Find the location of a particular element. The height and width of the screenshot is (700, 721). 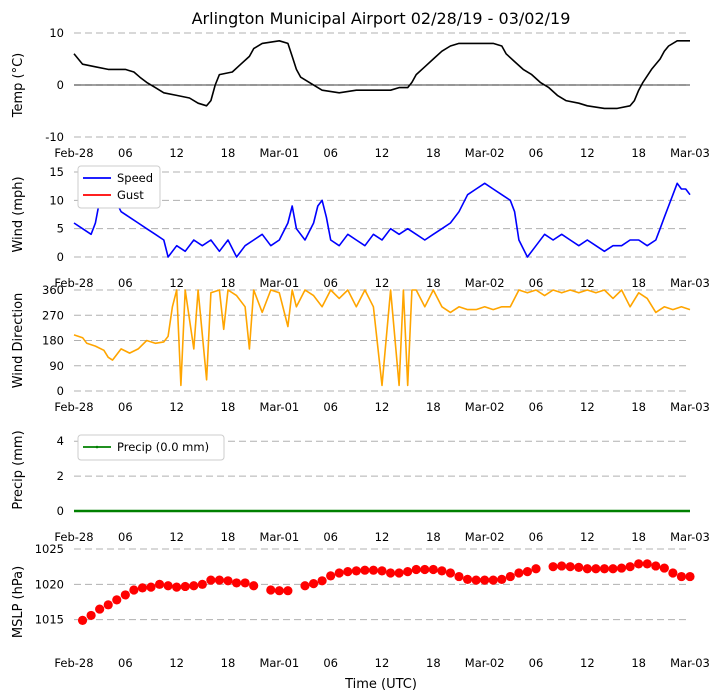

legend-label: Gust is located at coordinates (130, 195).